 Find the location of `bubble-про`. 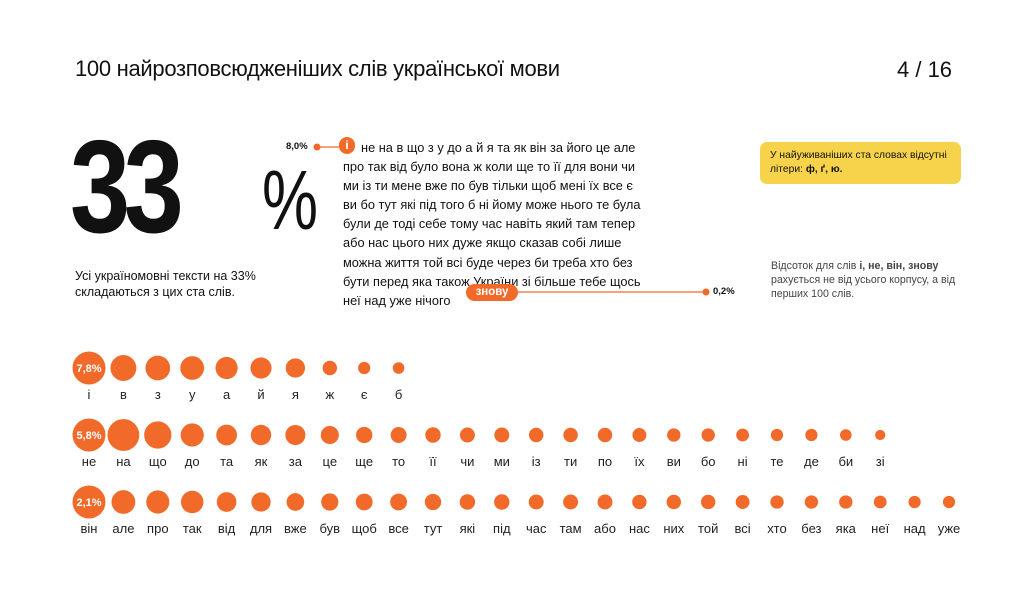

bubble-про is located at coordinates (158, 502).